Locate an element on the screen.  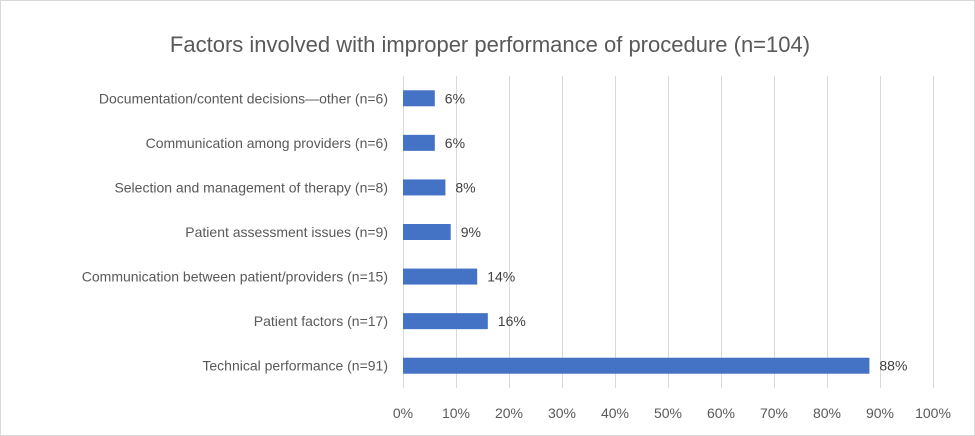
data-label: 9% is located at coordinates (471, 232).